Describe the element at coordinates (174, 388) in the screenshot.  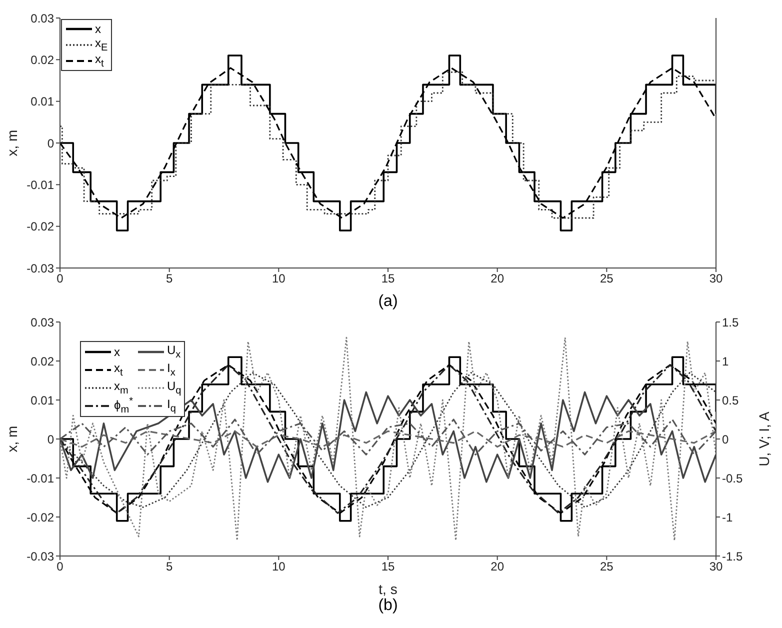
I see `legend-label: U$_{q}$` at that location.